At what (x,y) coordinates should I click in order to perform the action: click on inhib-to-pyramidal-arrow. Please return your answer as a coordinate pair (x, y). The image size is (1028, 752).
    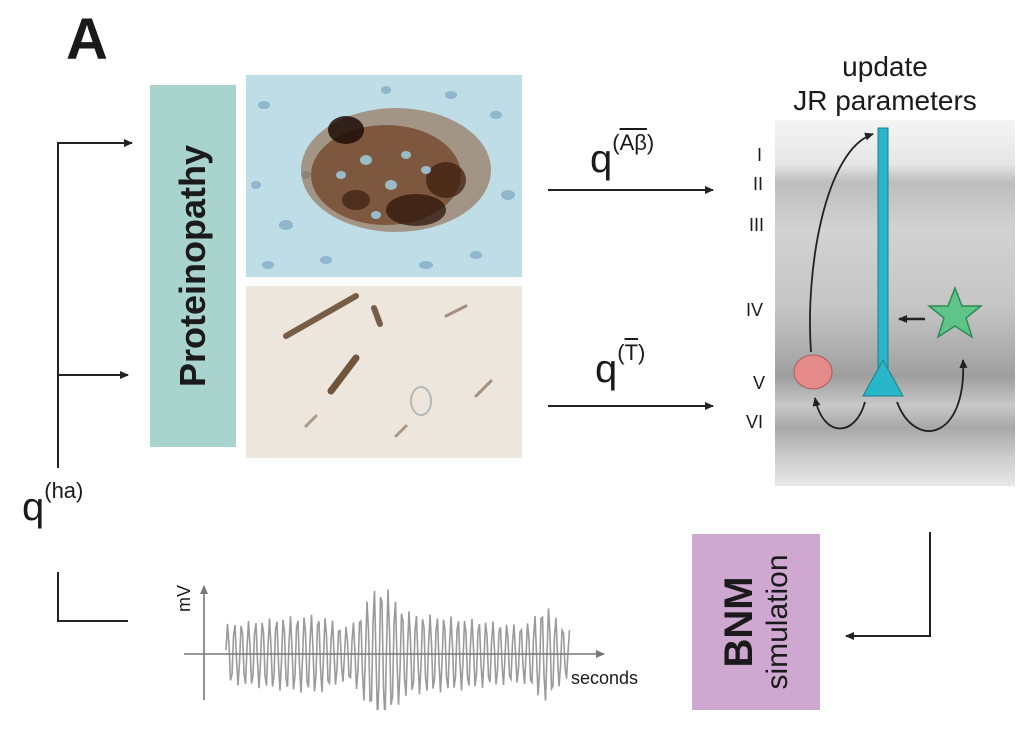
    Looking at the image, I should click on (841, 242).